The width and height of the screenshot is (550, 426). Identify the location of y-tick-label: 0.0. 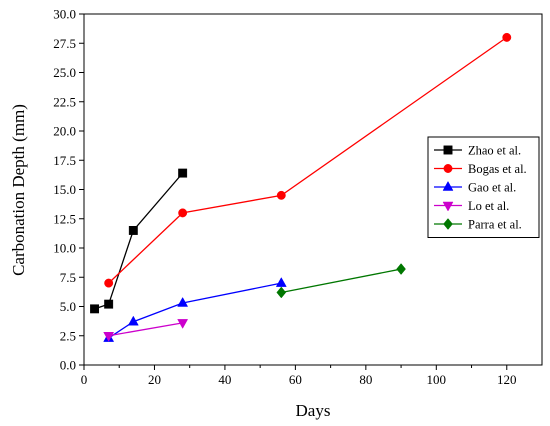
(68, 365).